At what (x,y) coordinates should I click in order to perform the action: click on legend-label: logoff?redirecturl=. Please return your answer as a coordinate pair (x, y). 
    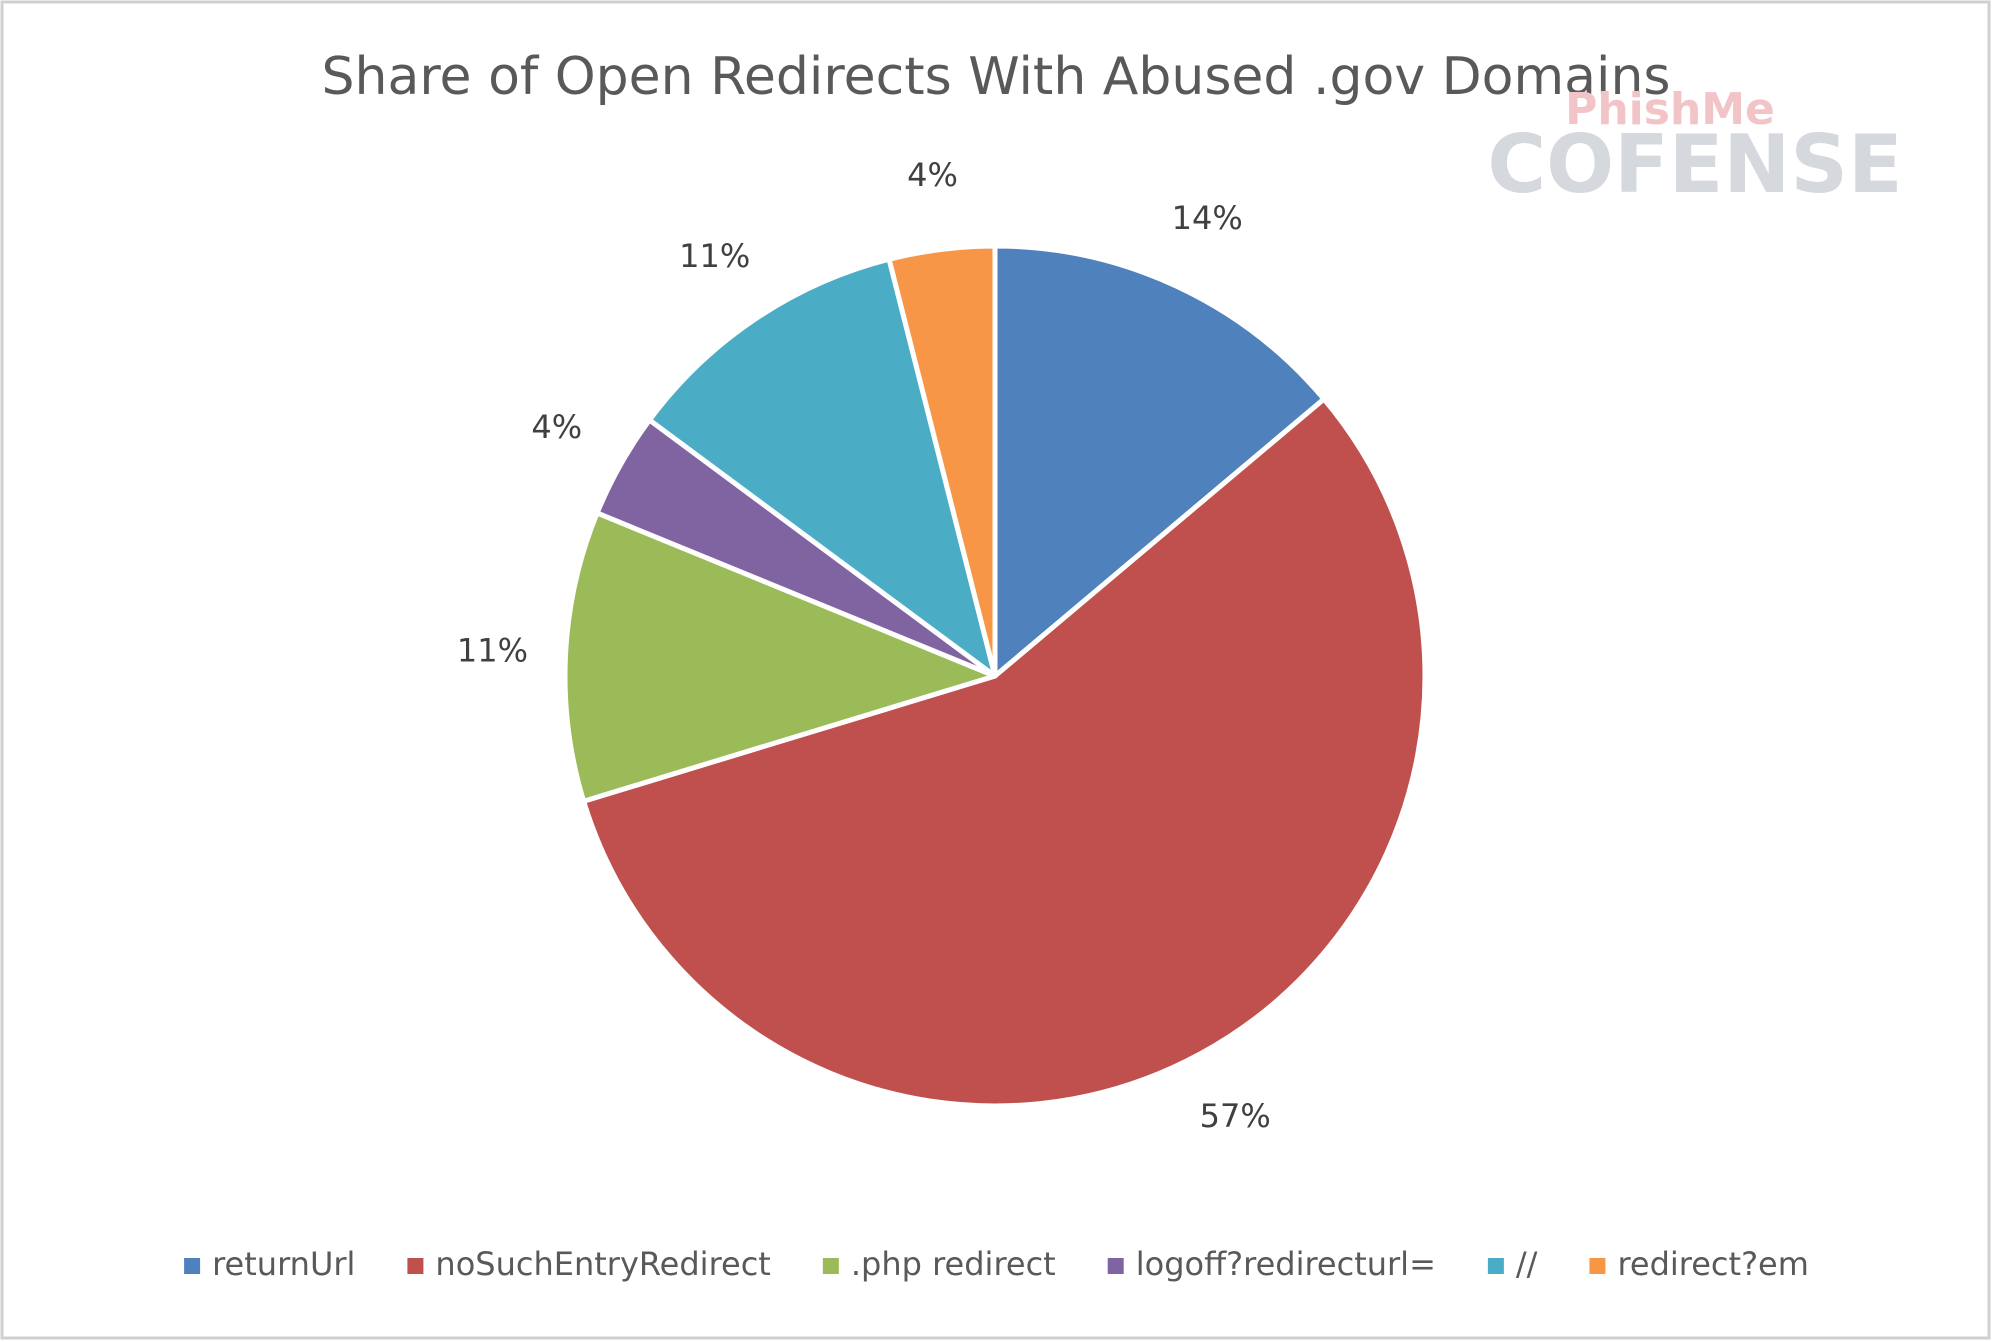
    Looking at the image, I should click on (1286, 1264).